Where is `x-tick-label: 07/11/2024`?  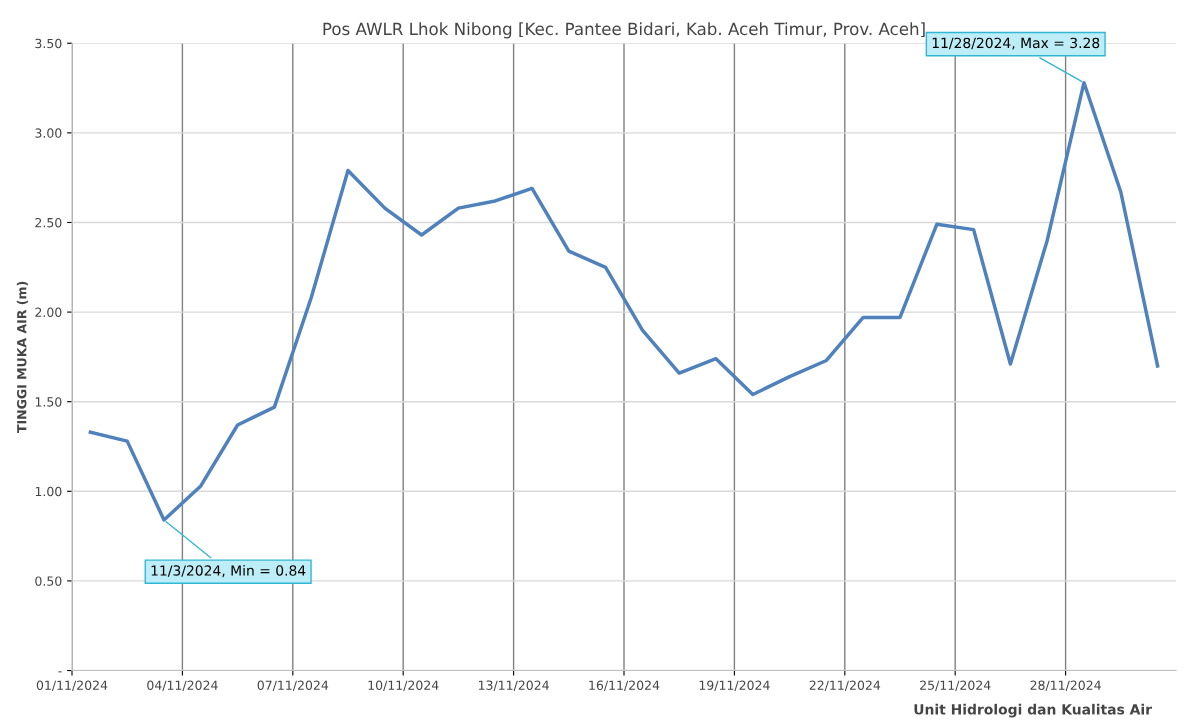 x-tick-label: 07/11/2024 is located at coordinates (293, 685).